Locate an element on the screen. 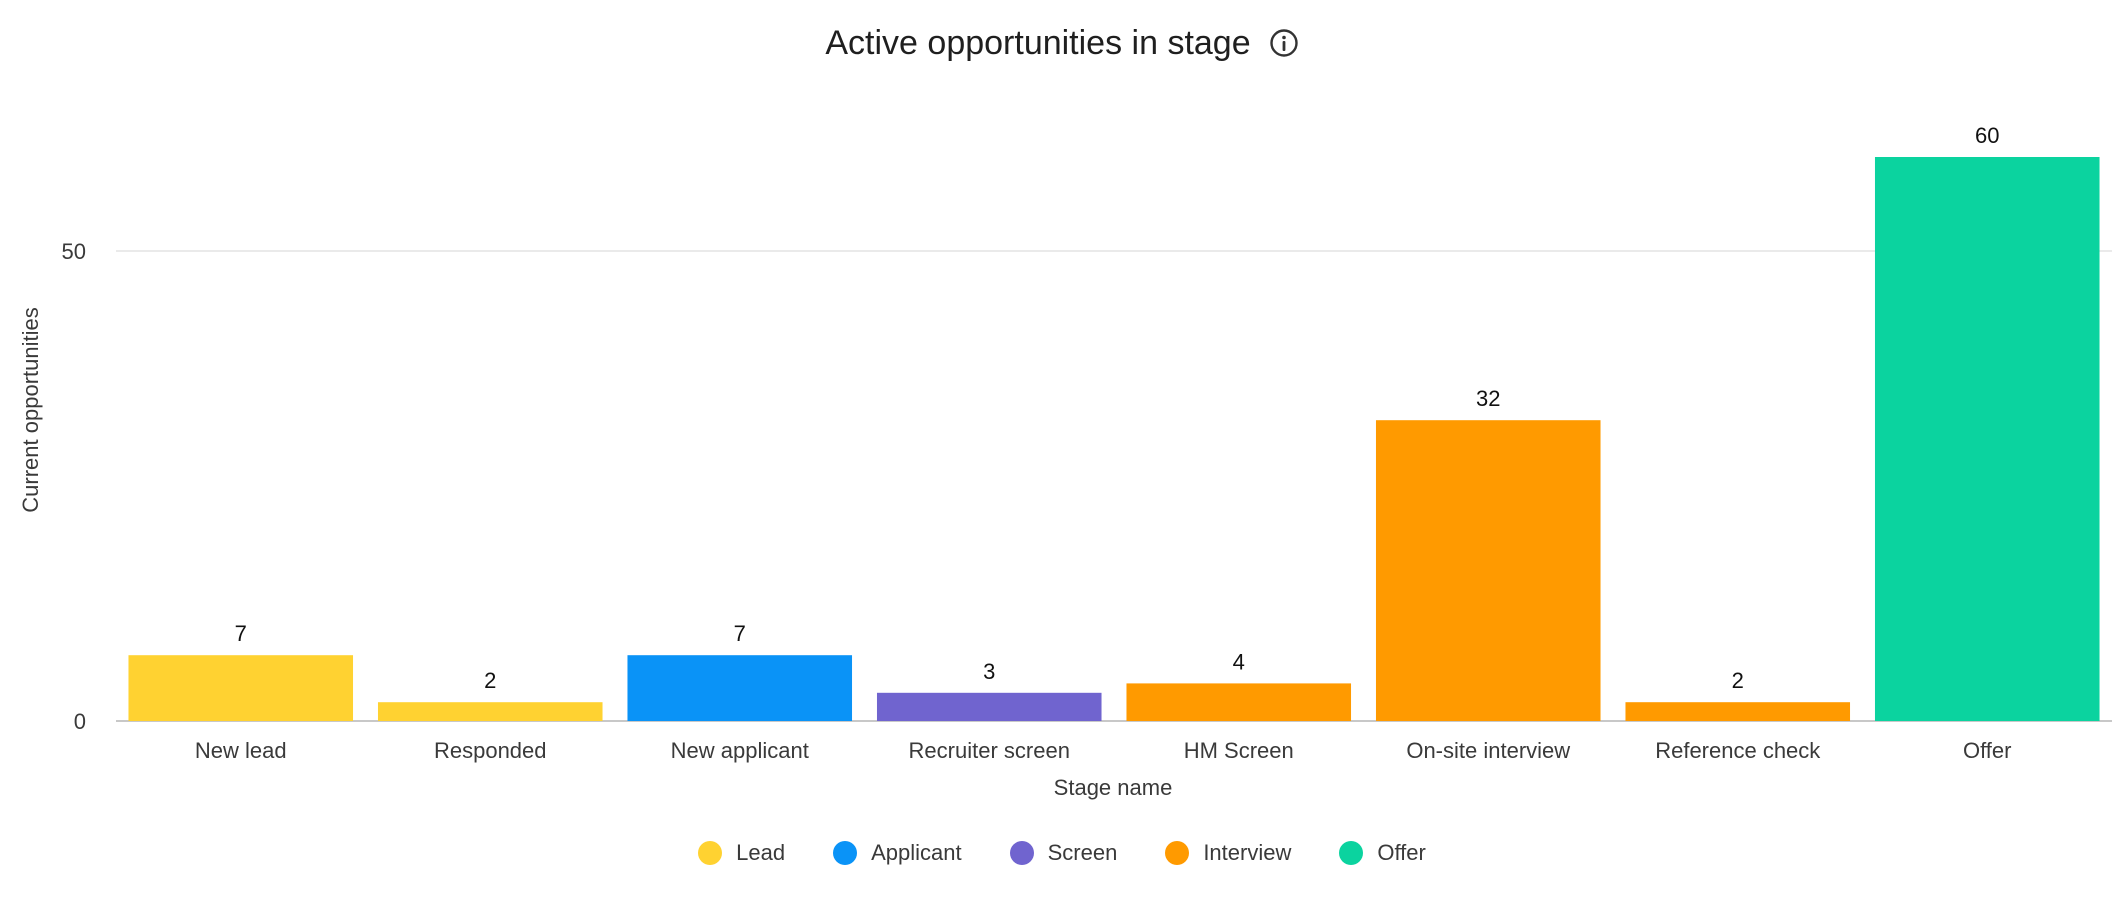  chart-legend: Lead Applicant Screen Interview Offer is located at coordinates (1062, 853).